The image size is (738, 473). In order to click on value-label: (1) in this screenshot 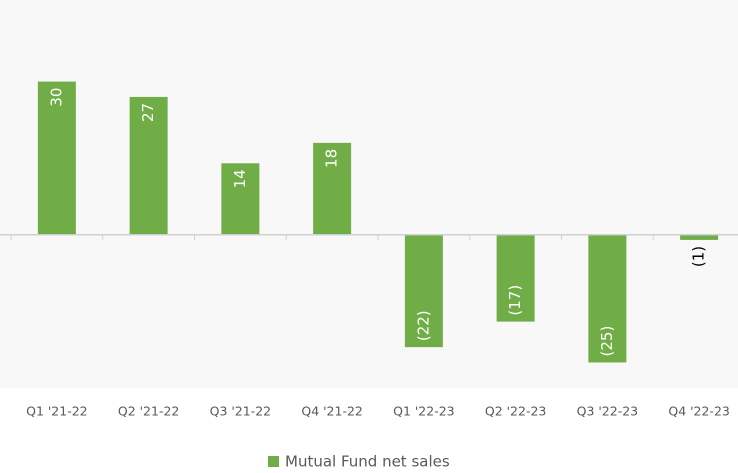, I will do `click(699, 256)`.